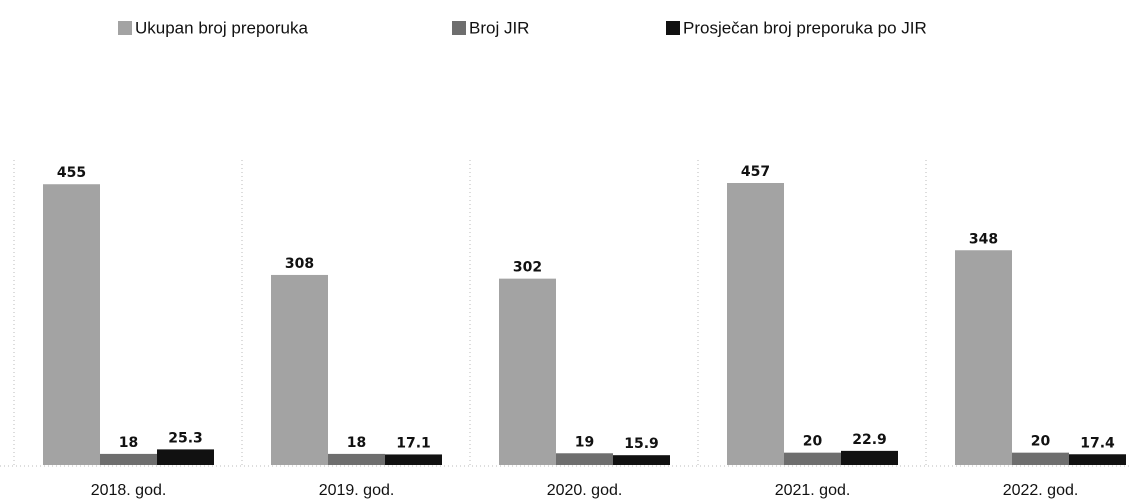 This screenshot has height=503, width=1138. Describe the element at coordinates (983, 239) in the screenshot. I see `data-label: 348` at that location.